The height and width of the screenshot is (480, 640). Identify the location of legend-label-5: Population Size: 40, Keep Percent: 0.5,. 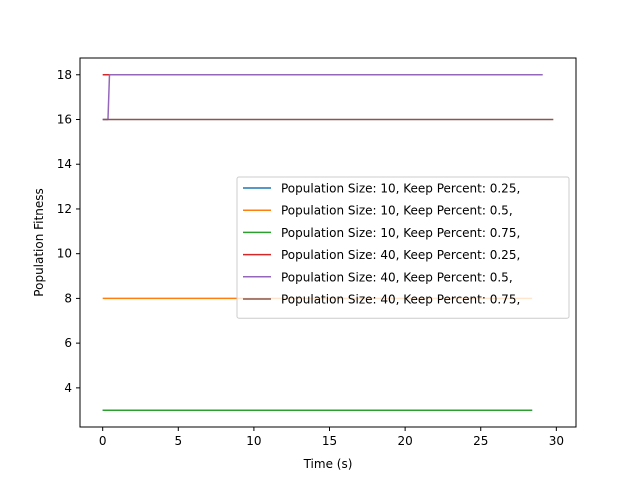
(397, 277).